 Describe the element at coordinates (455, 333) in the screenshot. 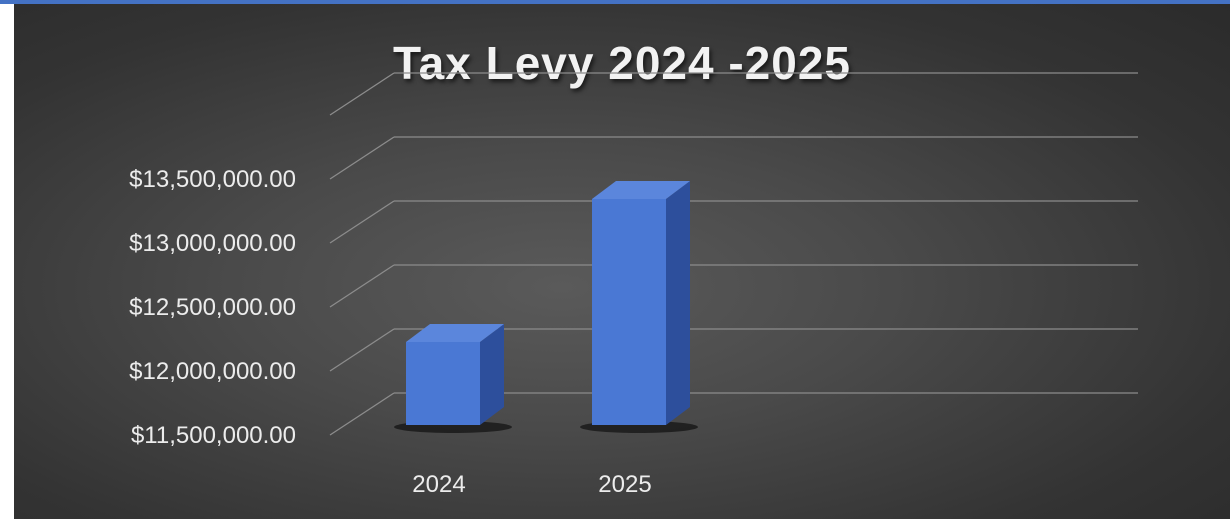

I see `bar-top-2024` at that location.